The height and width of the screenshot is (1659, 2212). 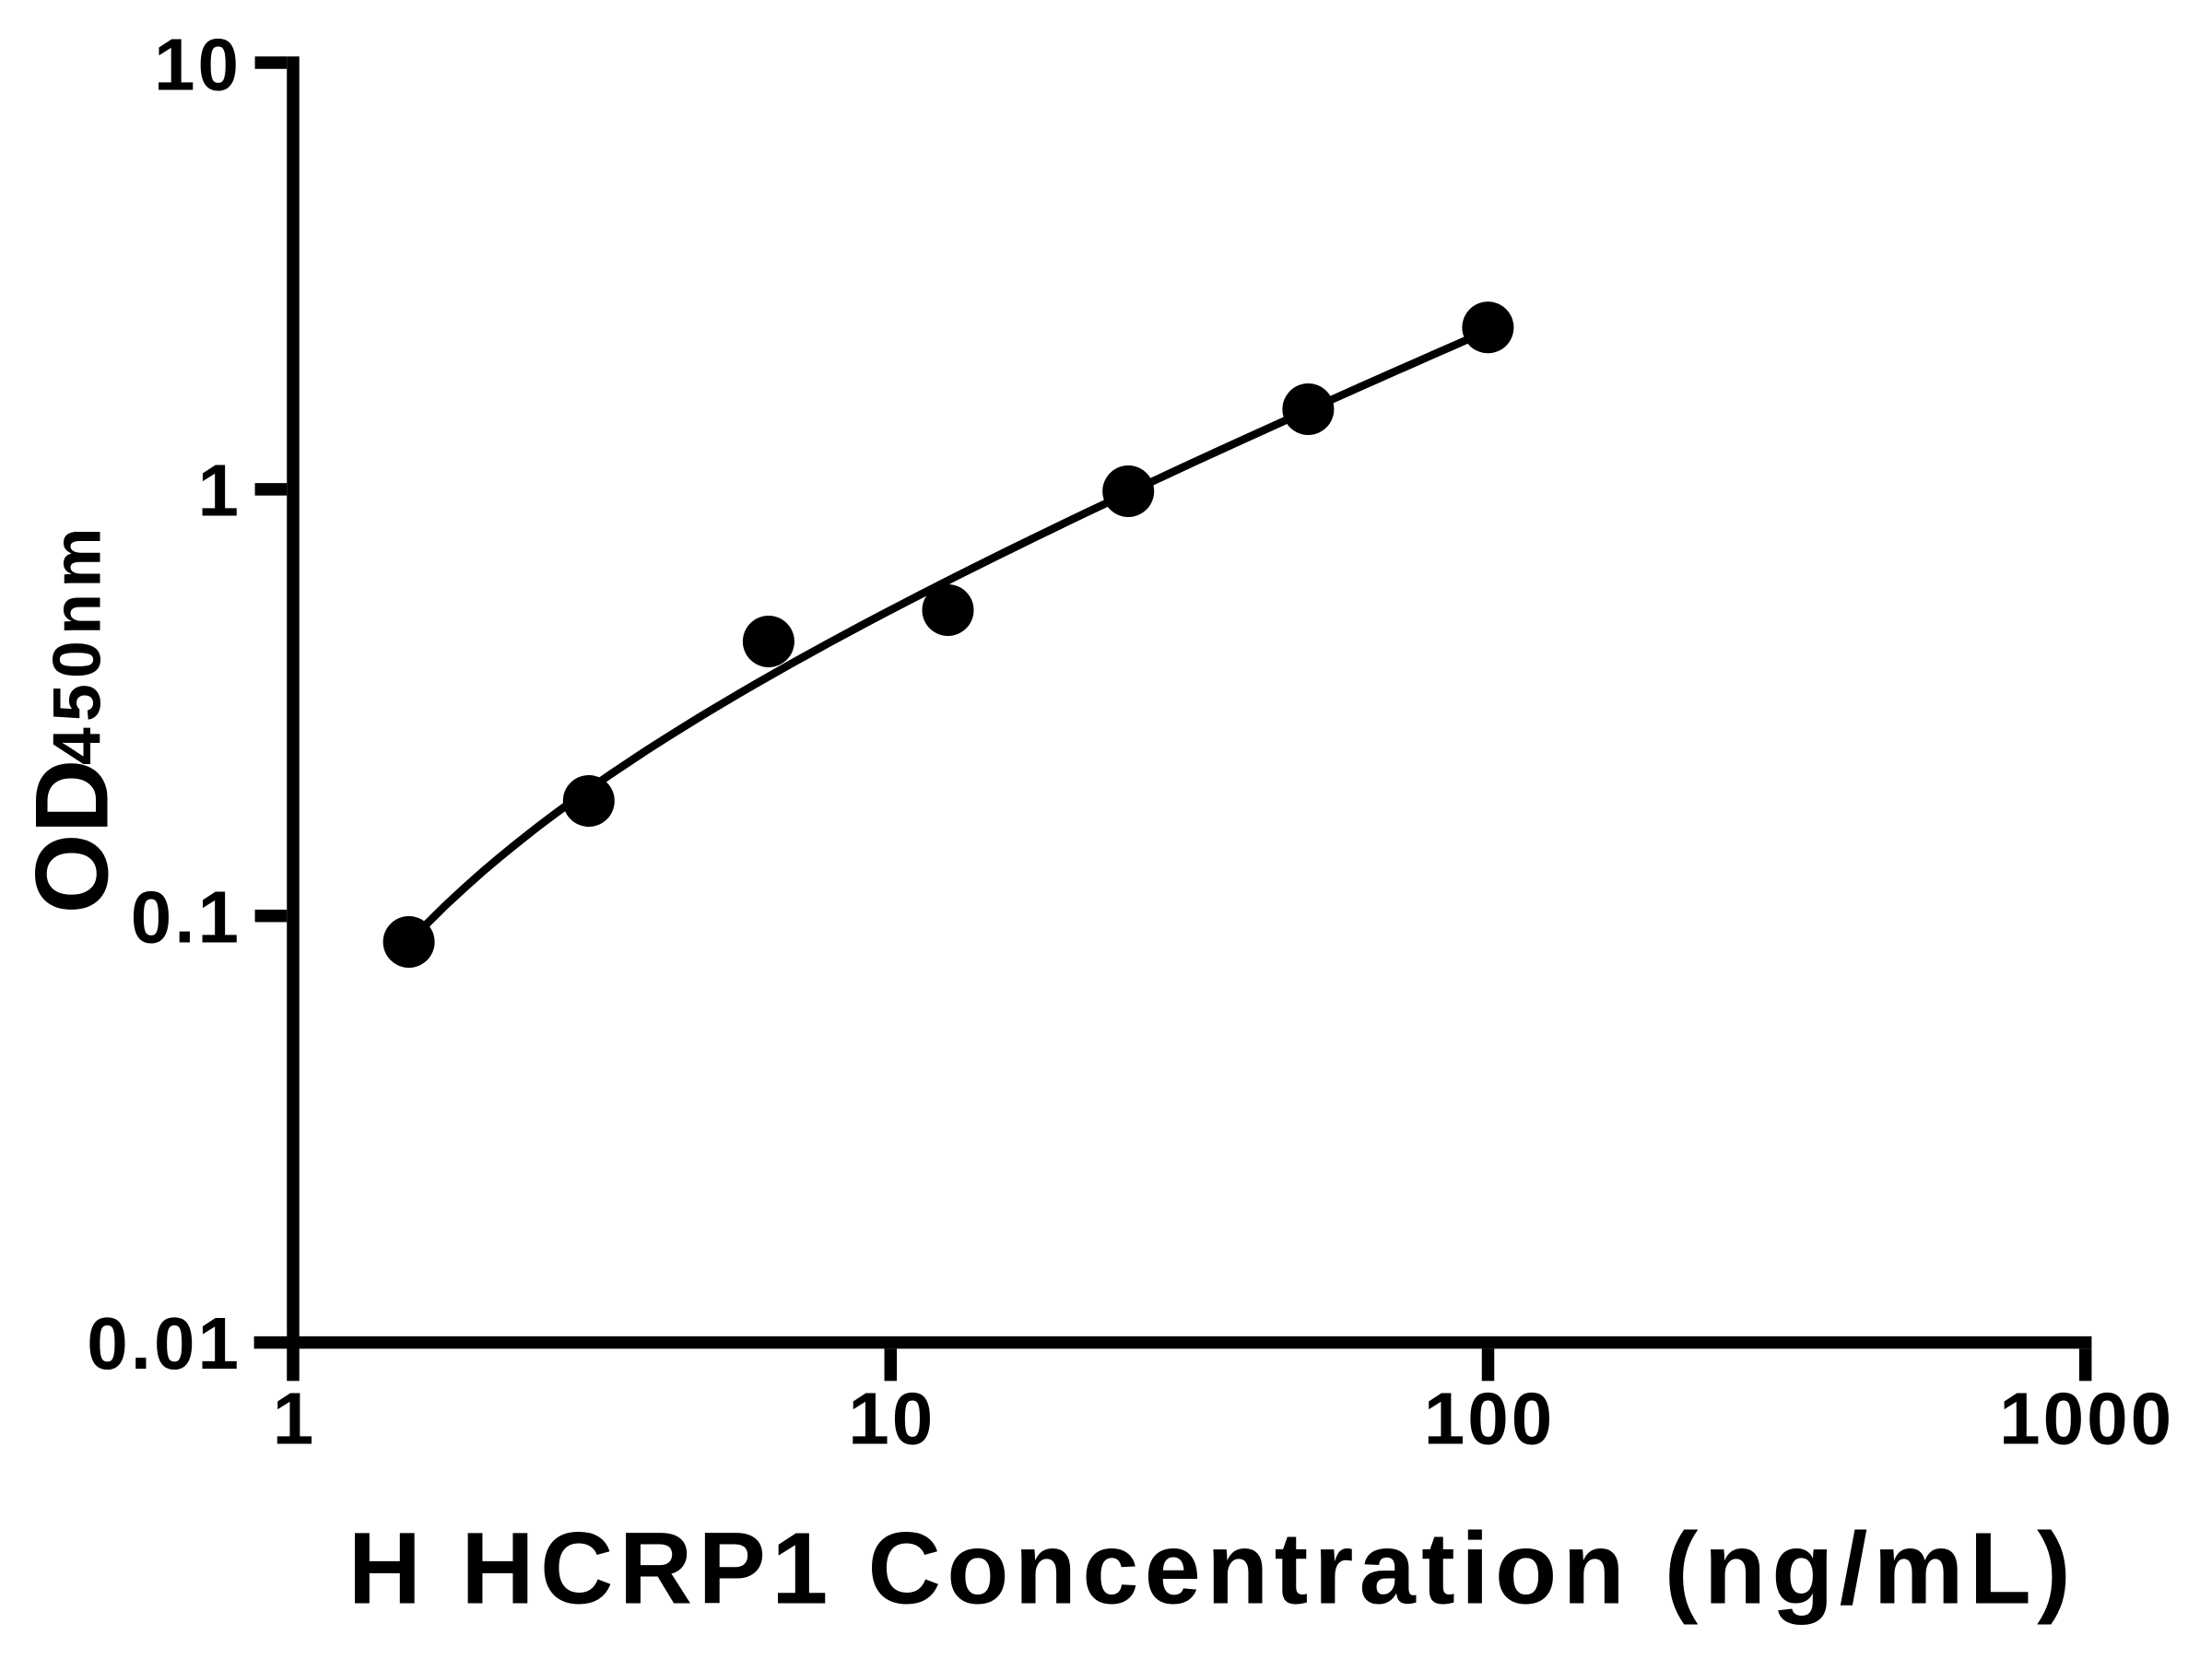 What do you see at coordinates (2086, 1419) in the screenshot?
I see `svg-text: 1000` at bounding box center [2086, 1419].